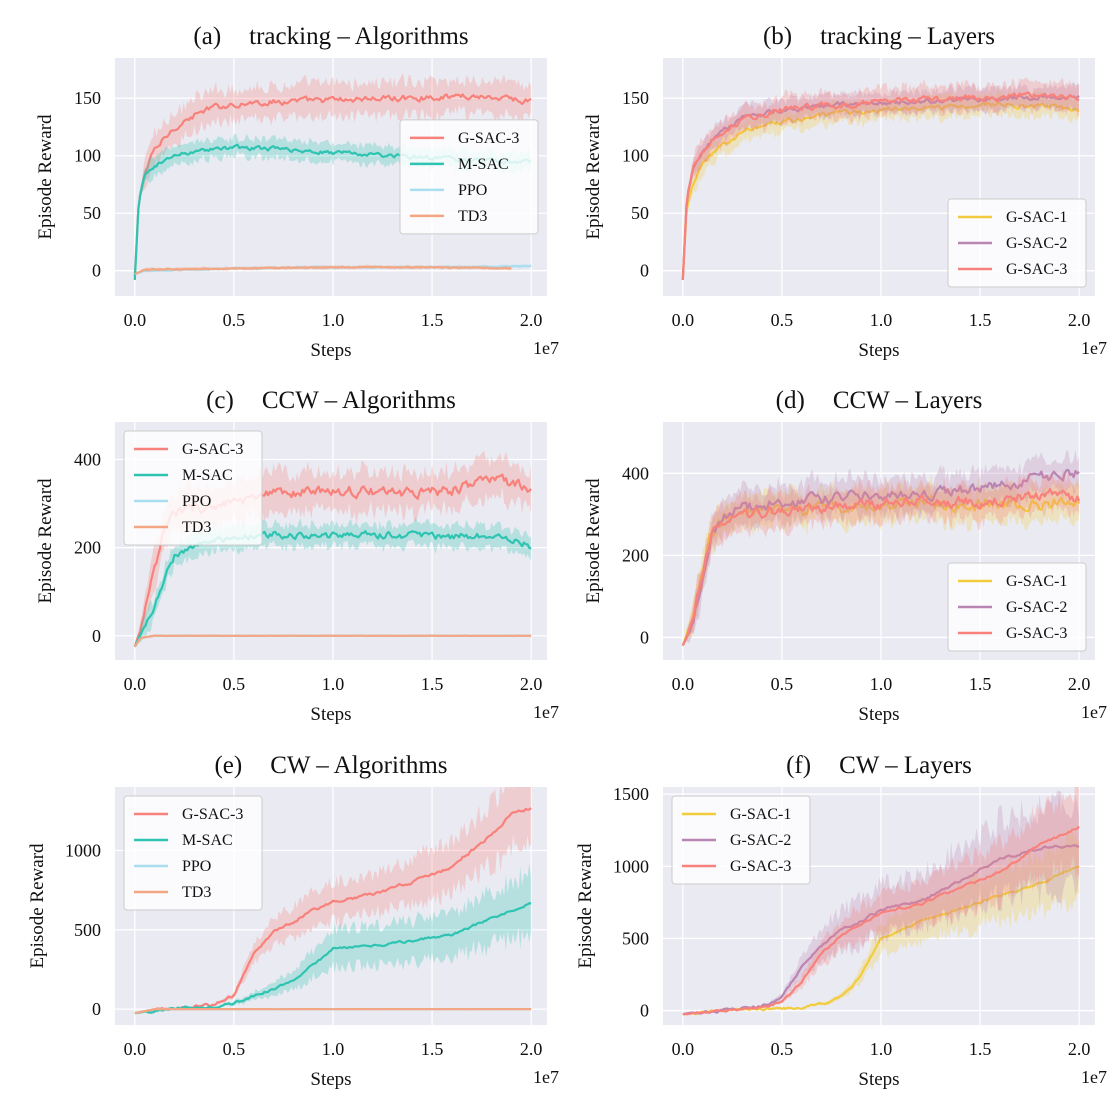  I want to click on legend-label-m-sac: M-SAC, so click(207, 475).